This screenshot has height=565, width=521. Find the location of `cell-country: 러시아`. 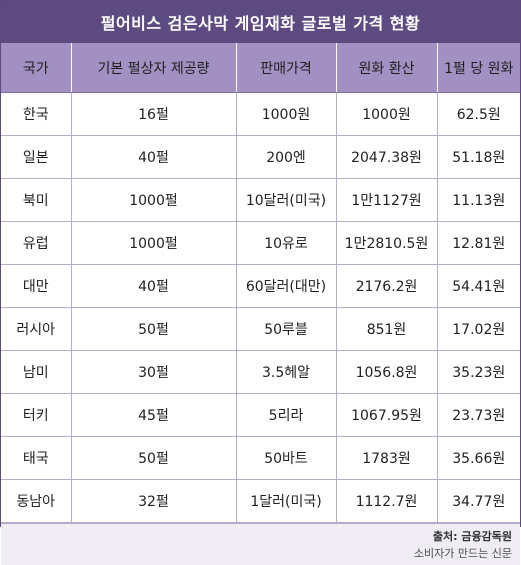

cell-country: 러시아 is located at coordinates (36, 329).